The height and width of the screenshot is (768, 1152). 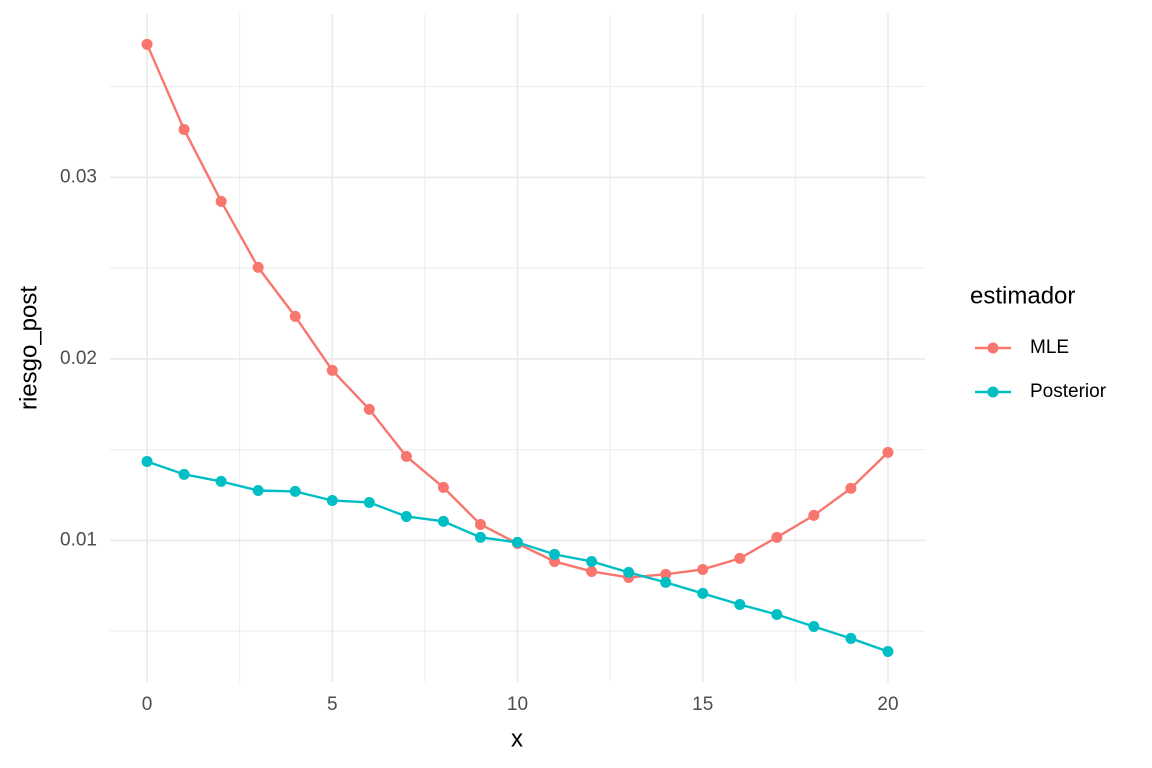 I want to click on x-tick-label: 15, so click(x=702, y=704).